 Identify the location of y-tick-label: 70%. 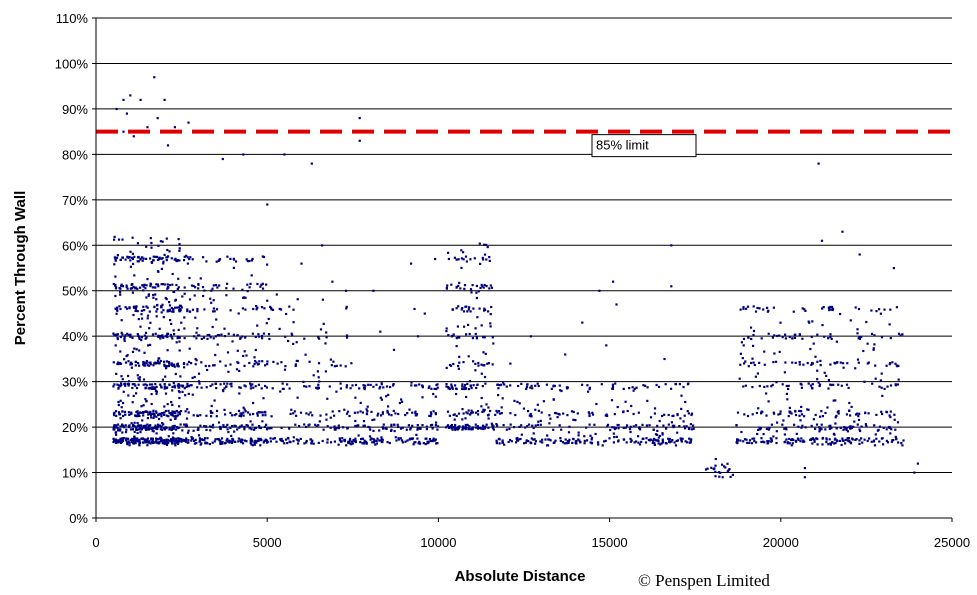
(75, 200).